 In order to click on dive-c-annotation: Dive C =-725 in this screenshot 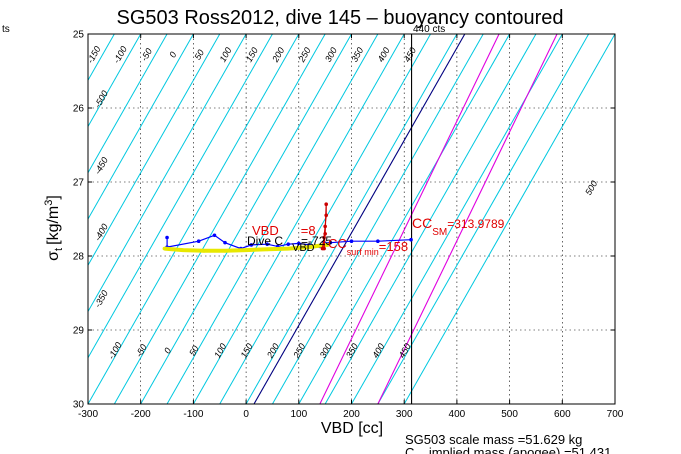, I will do `click(289, 241)`.